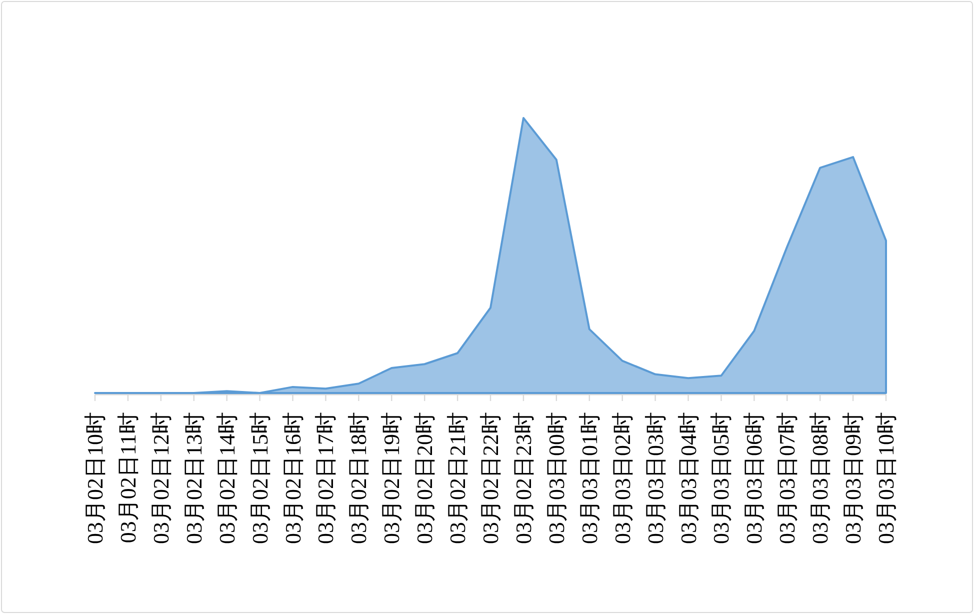 The image size is (974, 614). What do you see at coordinates (853, 478) in the screenshot?
I see `x-tick-label: 03月03日09时` at bounding box center [853, 478].